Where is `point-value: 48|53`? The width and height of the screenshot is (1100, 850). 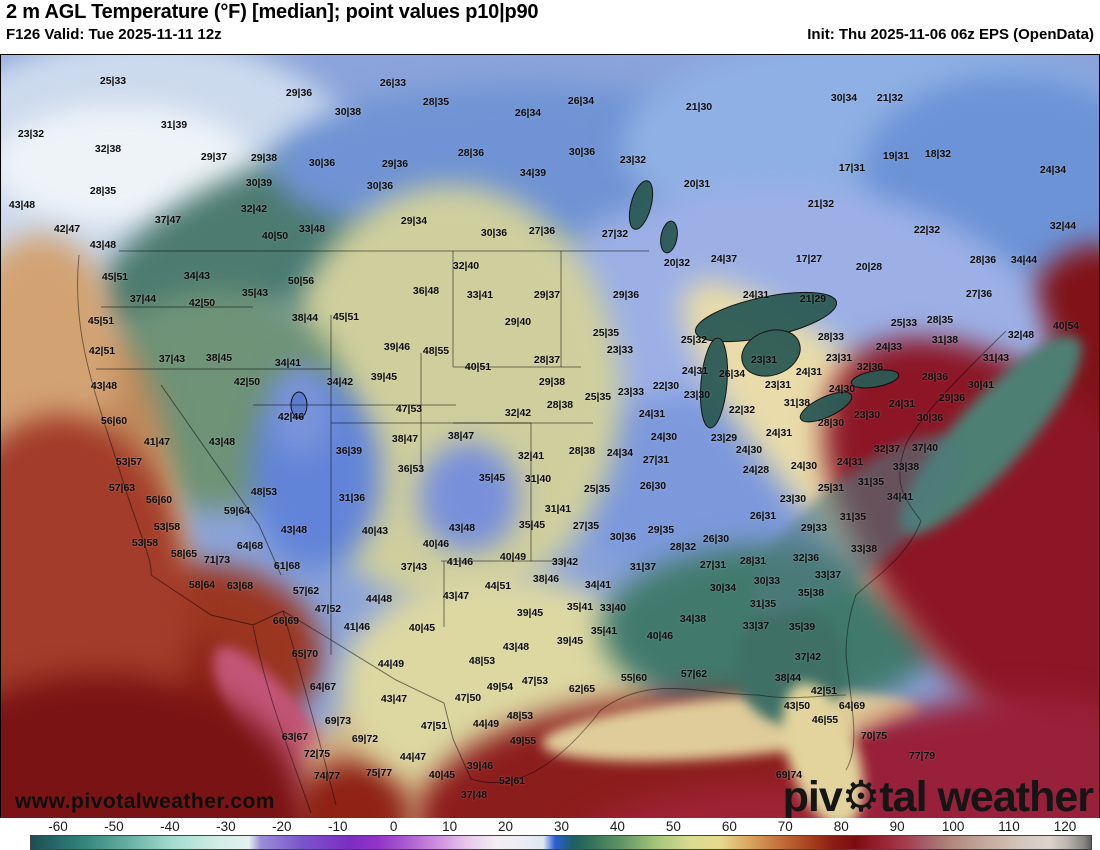 point-value: 48|53 is located at coordinates (520, 716).